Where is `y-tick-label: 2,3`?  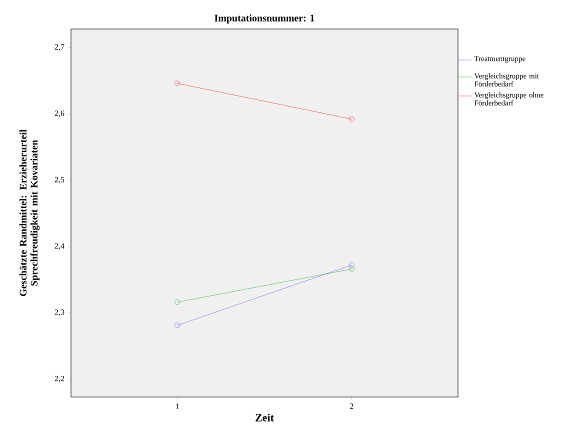
y-tick-label: 2,3 is located at coordinates (59, 313).